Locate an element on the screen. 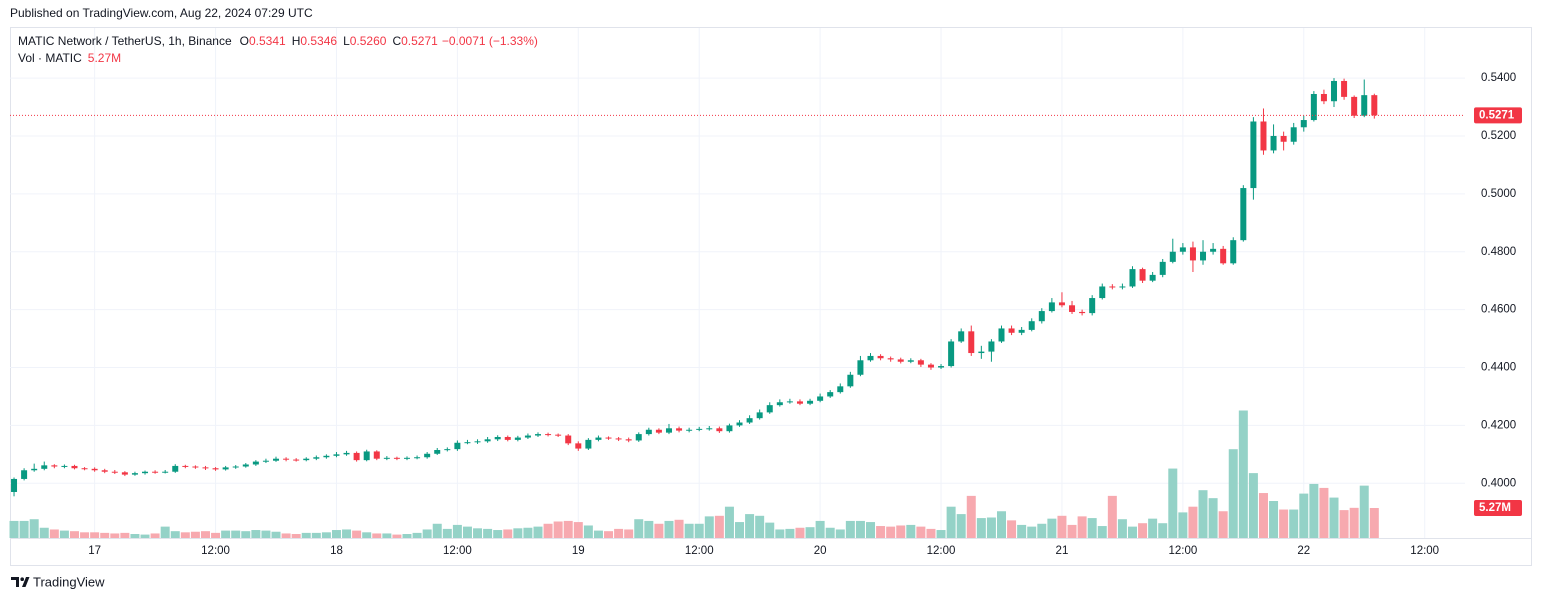 The image size is (1542, 606). legend-key: O is located at coordinates (244, 41).